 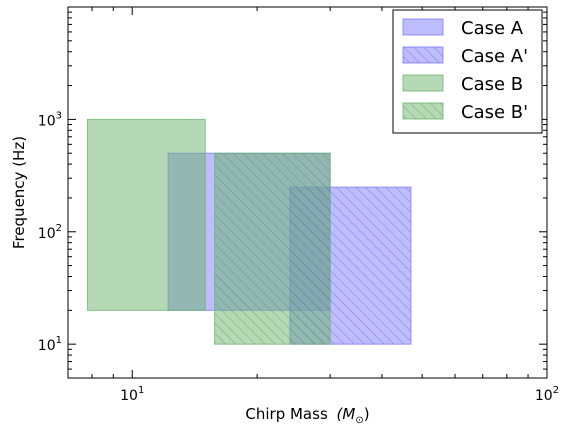 I want to click on legend-entry-case-a: Case A, so click(x=463, y=28).